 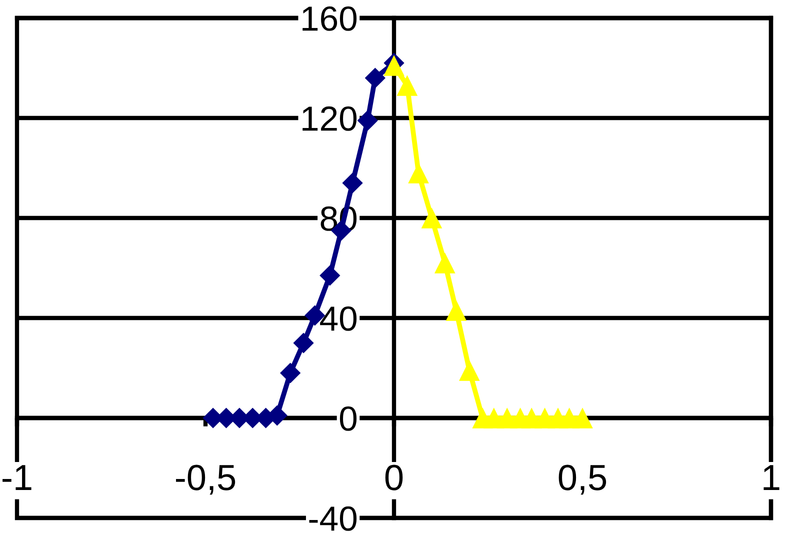 What do you see at coordinates (772, 477) in the screenshot?
I see `x-tick-label: 1` at bounding box center [772, 477].